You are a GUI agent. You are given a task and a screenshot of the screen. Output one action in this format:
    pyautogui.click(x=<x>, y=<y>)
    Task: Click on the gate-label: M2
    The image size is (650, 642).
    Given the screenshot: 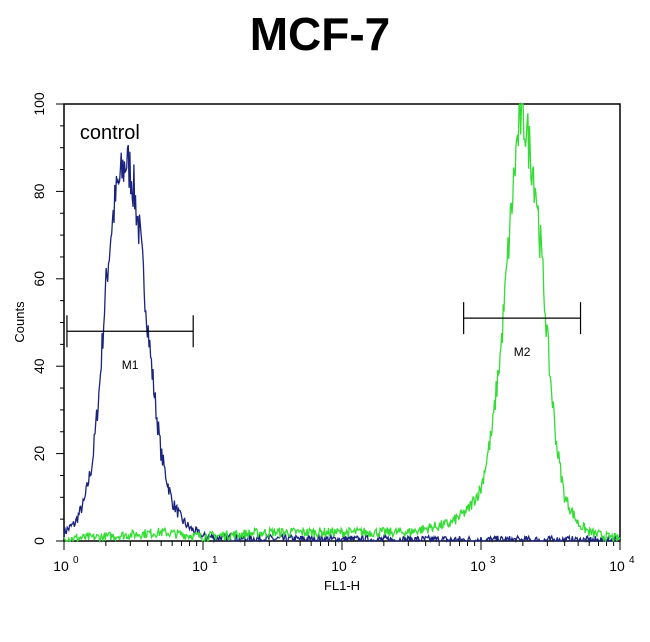 What is the action you would take?
    pyautogui.click(x=522, y=352)
    